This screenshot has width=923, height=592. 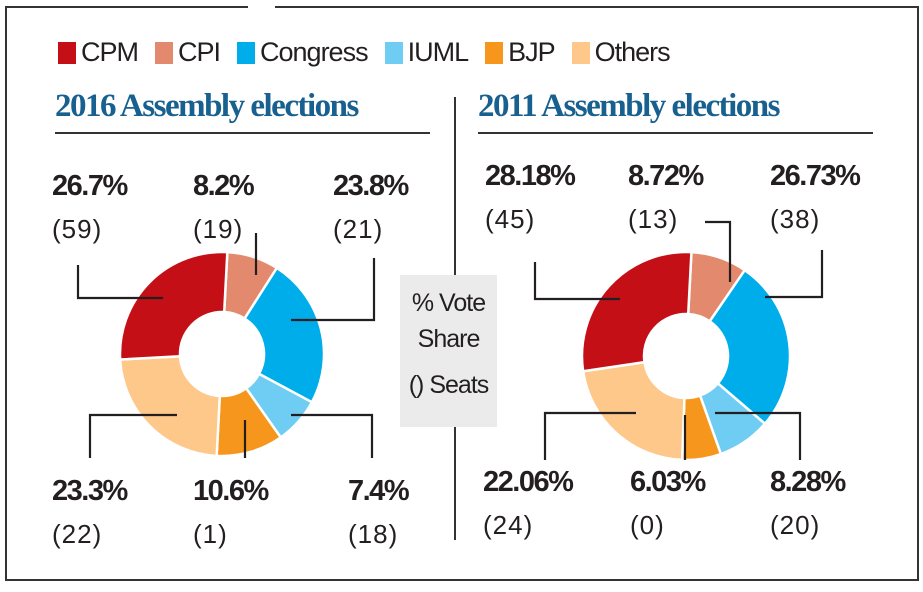 What do you see at coordinates (438, 52) in the screenshot?
I see `legend-label: IUML` at bounding box center [438, 52].